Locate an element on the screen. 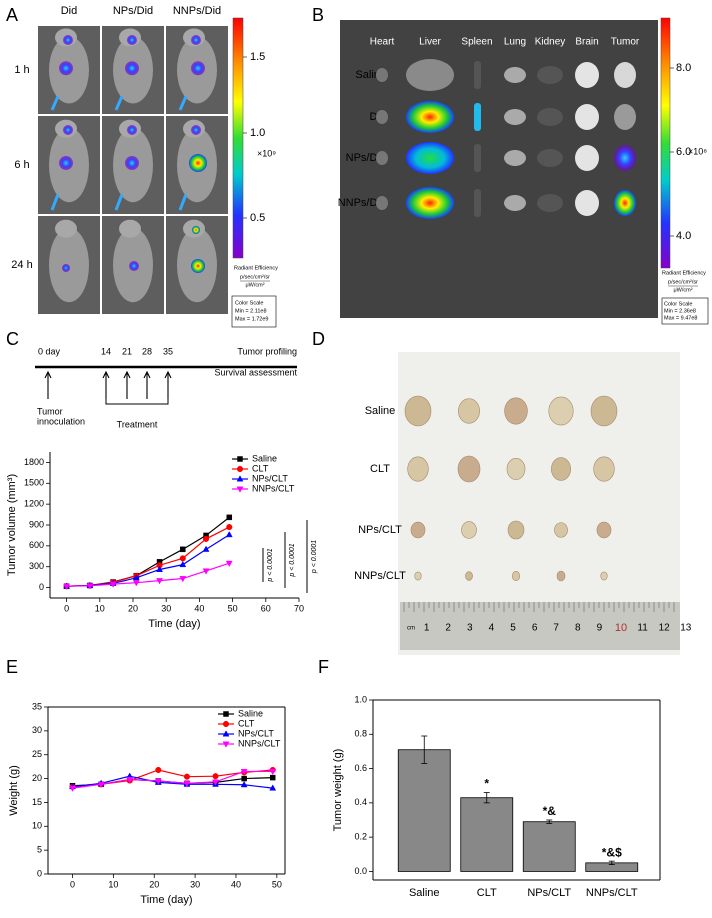 This screenshot has width=712, height=918. organ-spleen is located at coordinates (477, 75).